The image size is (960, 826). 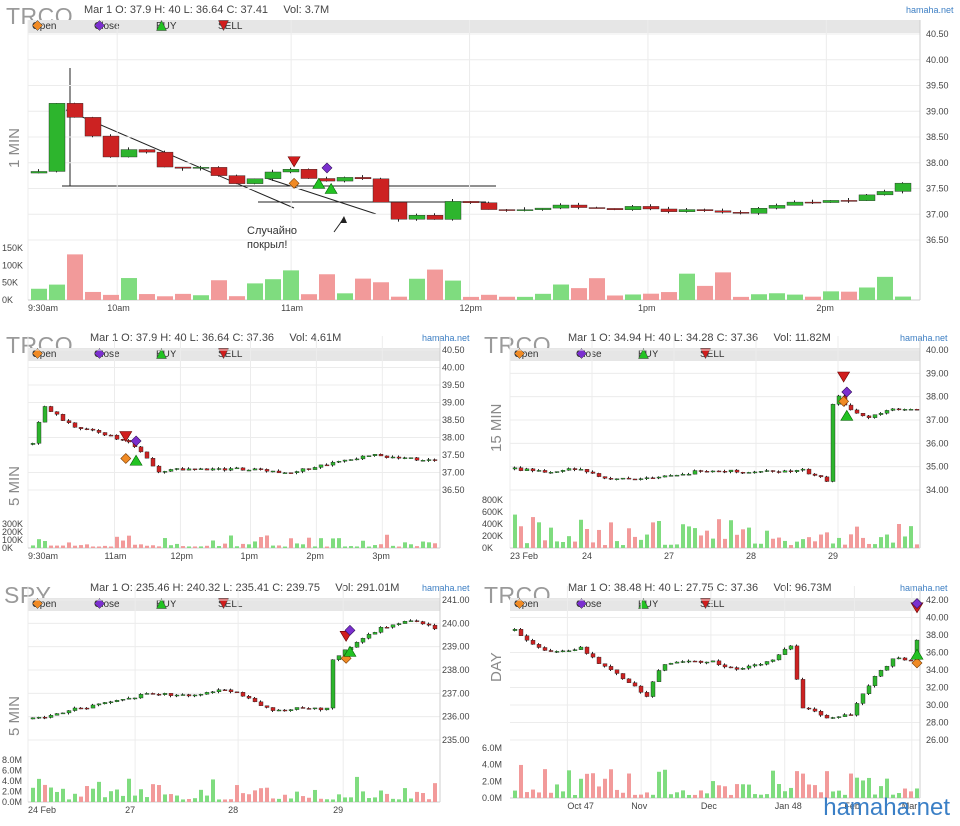 What do you see at coordinates (937, 490) in the screenshot?
I see `y-tick-label: 34.00` at bounding box center [937, 490].